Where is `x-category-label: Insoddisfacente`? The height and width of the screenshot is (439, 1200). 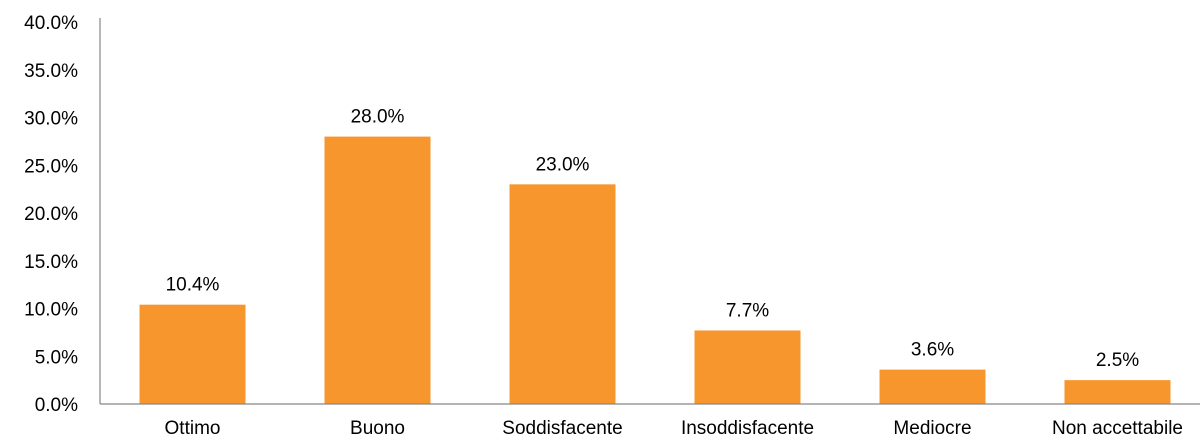
x-category-label: Insoddisfacente is located at coordinates (747, 428).